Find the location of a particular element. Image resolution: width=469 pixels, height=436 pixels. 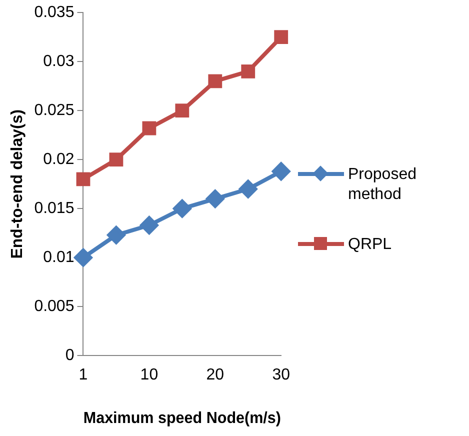

x-tick-label: 20 is located at coordinates (215, 375).